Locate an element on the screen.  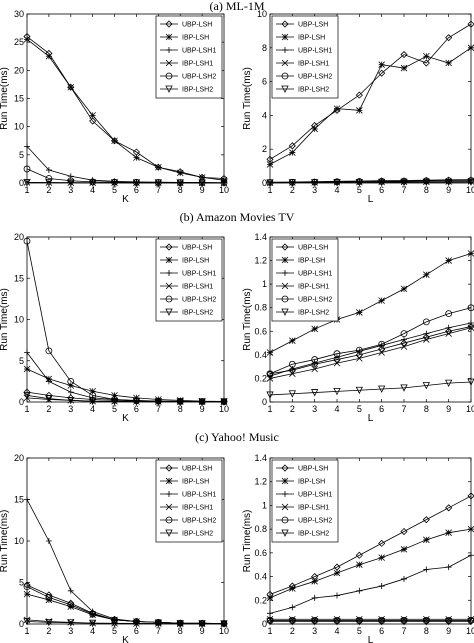
series-ubp-lsh is located at coordinates (370, 91).